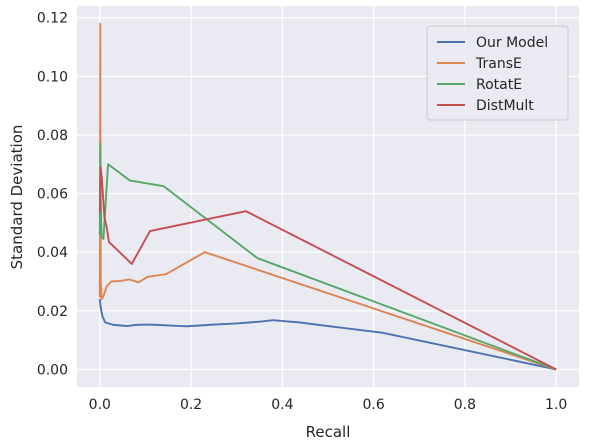 This screenshot has width=594, height=448. I want to click on y-axis-title: Standard Deviation, so click(17, 197).